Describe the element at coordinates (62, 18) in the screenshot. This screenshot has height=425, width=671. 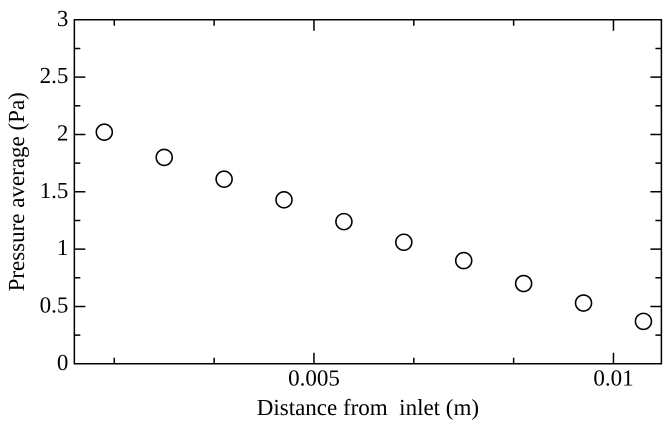
I see `y-tick-label: 3` at that location.